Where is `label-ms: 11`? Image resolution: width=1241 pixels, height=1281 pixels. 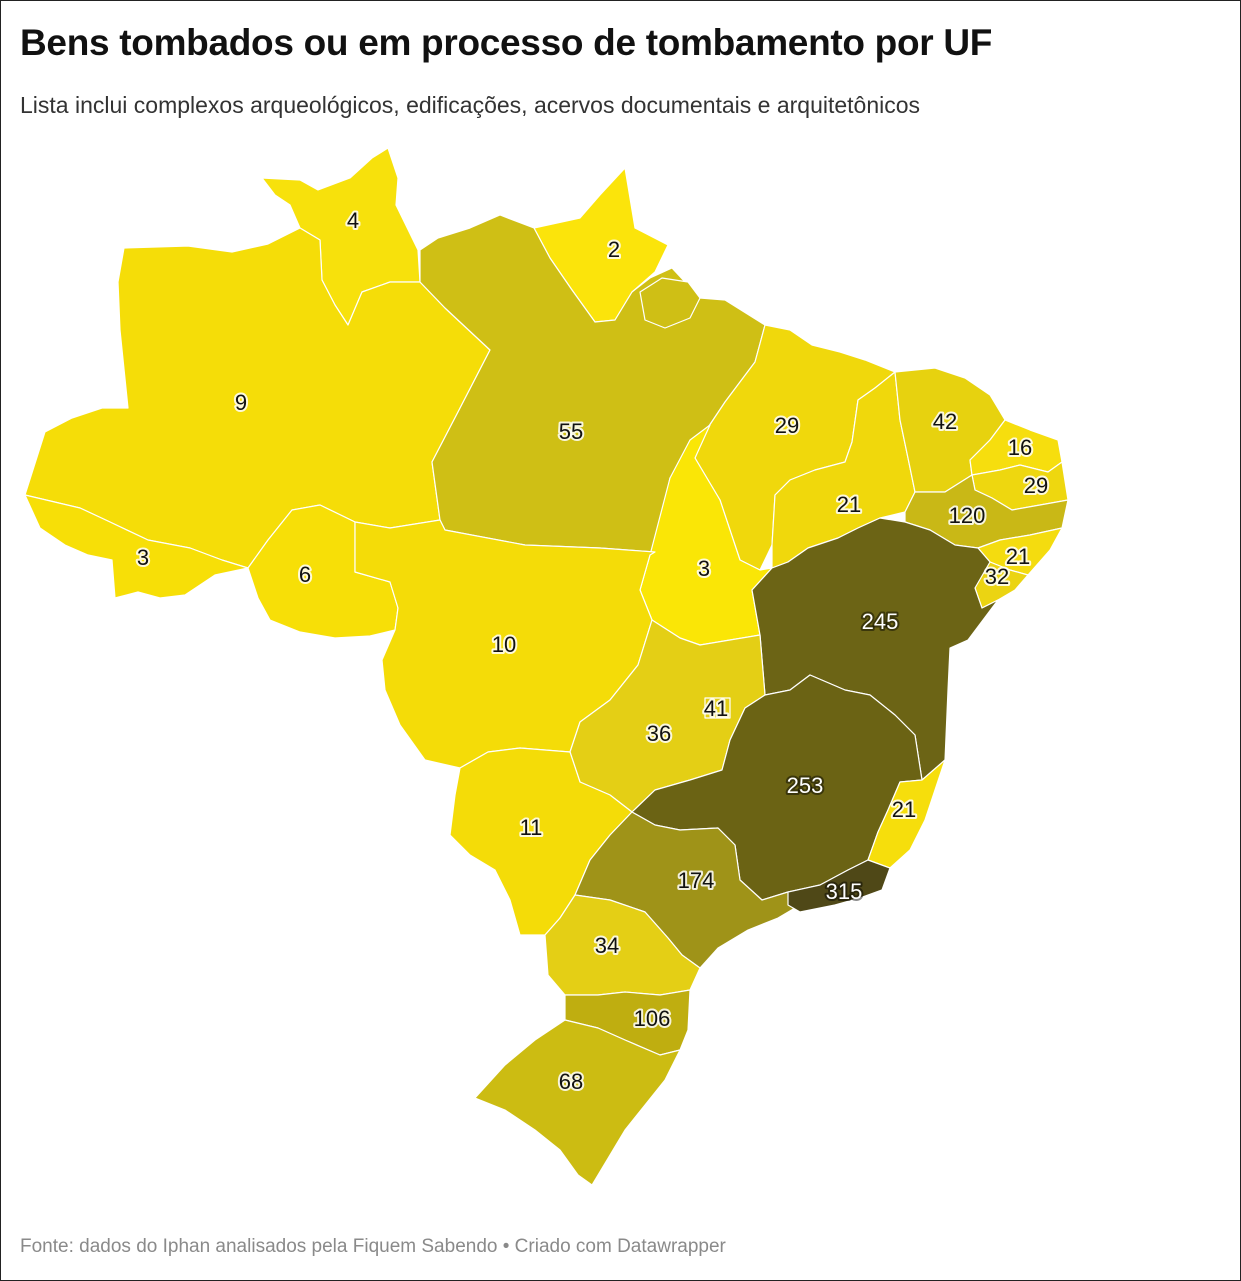
label-ms: 11 is located at coordinates (531, 827).